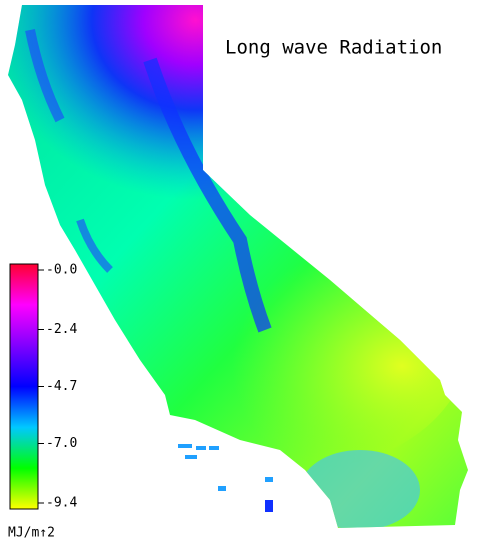 The image size is (500, 554). Describe the element at coordinates (24, 386) in the screenshot. I see `colorbar-scale` at that location.